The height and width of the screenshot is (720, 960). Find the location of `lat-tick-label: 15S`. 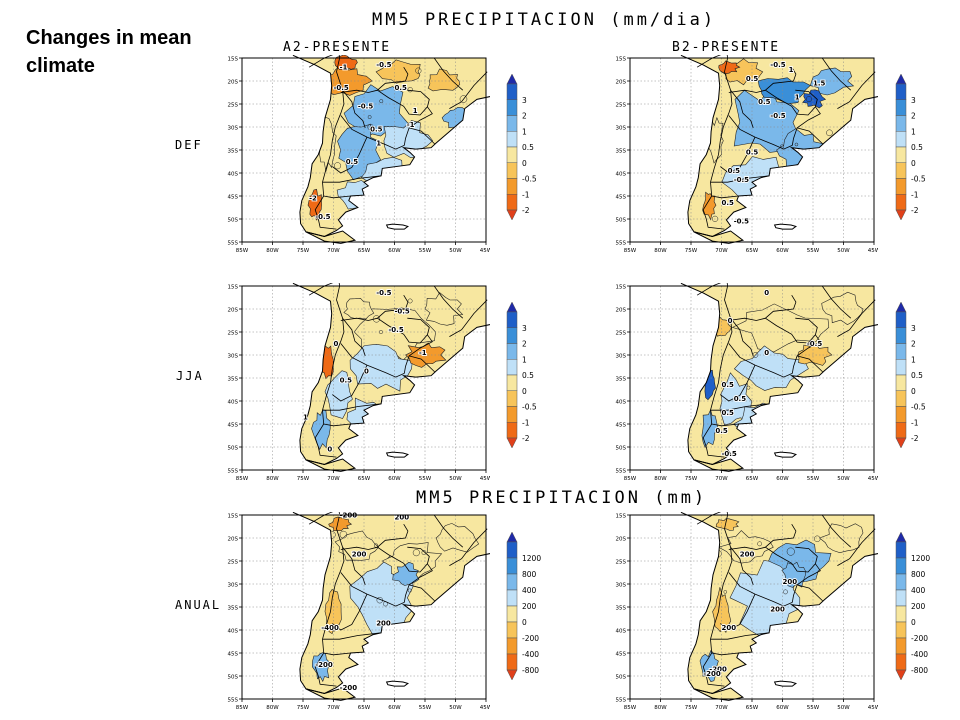

lat-tick-label: 15S is located at coordinates (621, 517).